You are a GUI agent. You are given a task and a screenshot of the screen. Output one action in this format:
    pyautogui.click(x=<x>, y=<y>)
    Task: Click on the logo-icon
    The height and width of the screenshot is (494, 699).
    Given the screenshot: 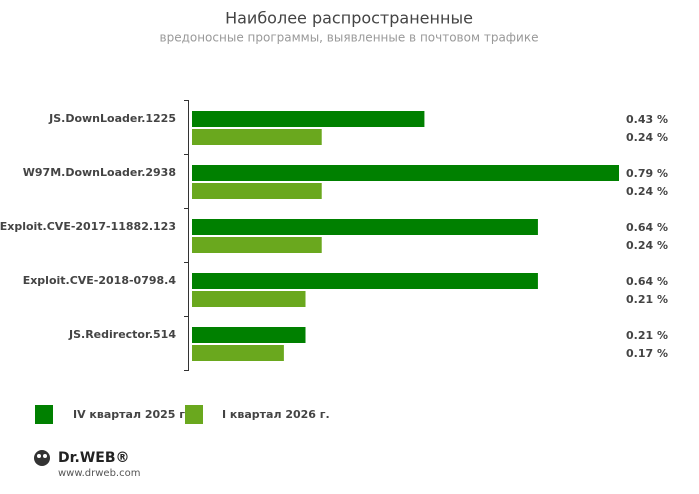 What is the action you would take?
    pyautogui.click(x=42, y=458)
    